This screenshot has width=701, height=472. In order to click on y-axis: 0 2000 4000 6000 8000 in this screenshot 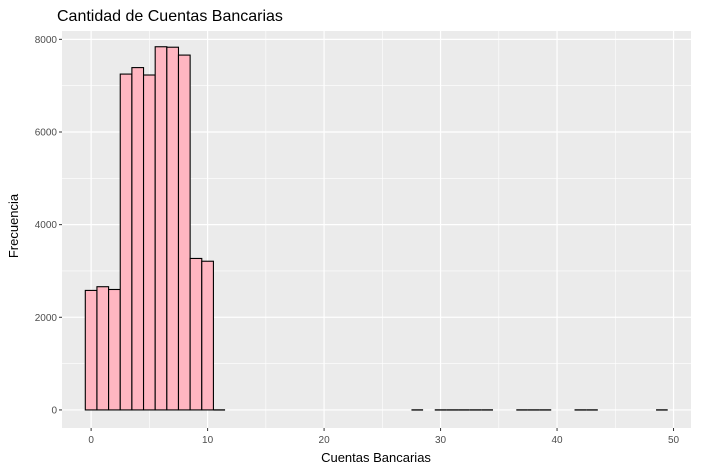, I will do `click(48, 225)`.